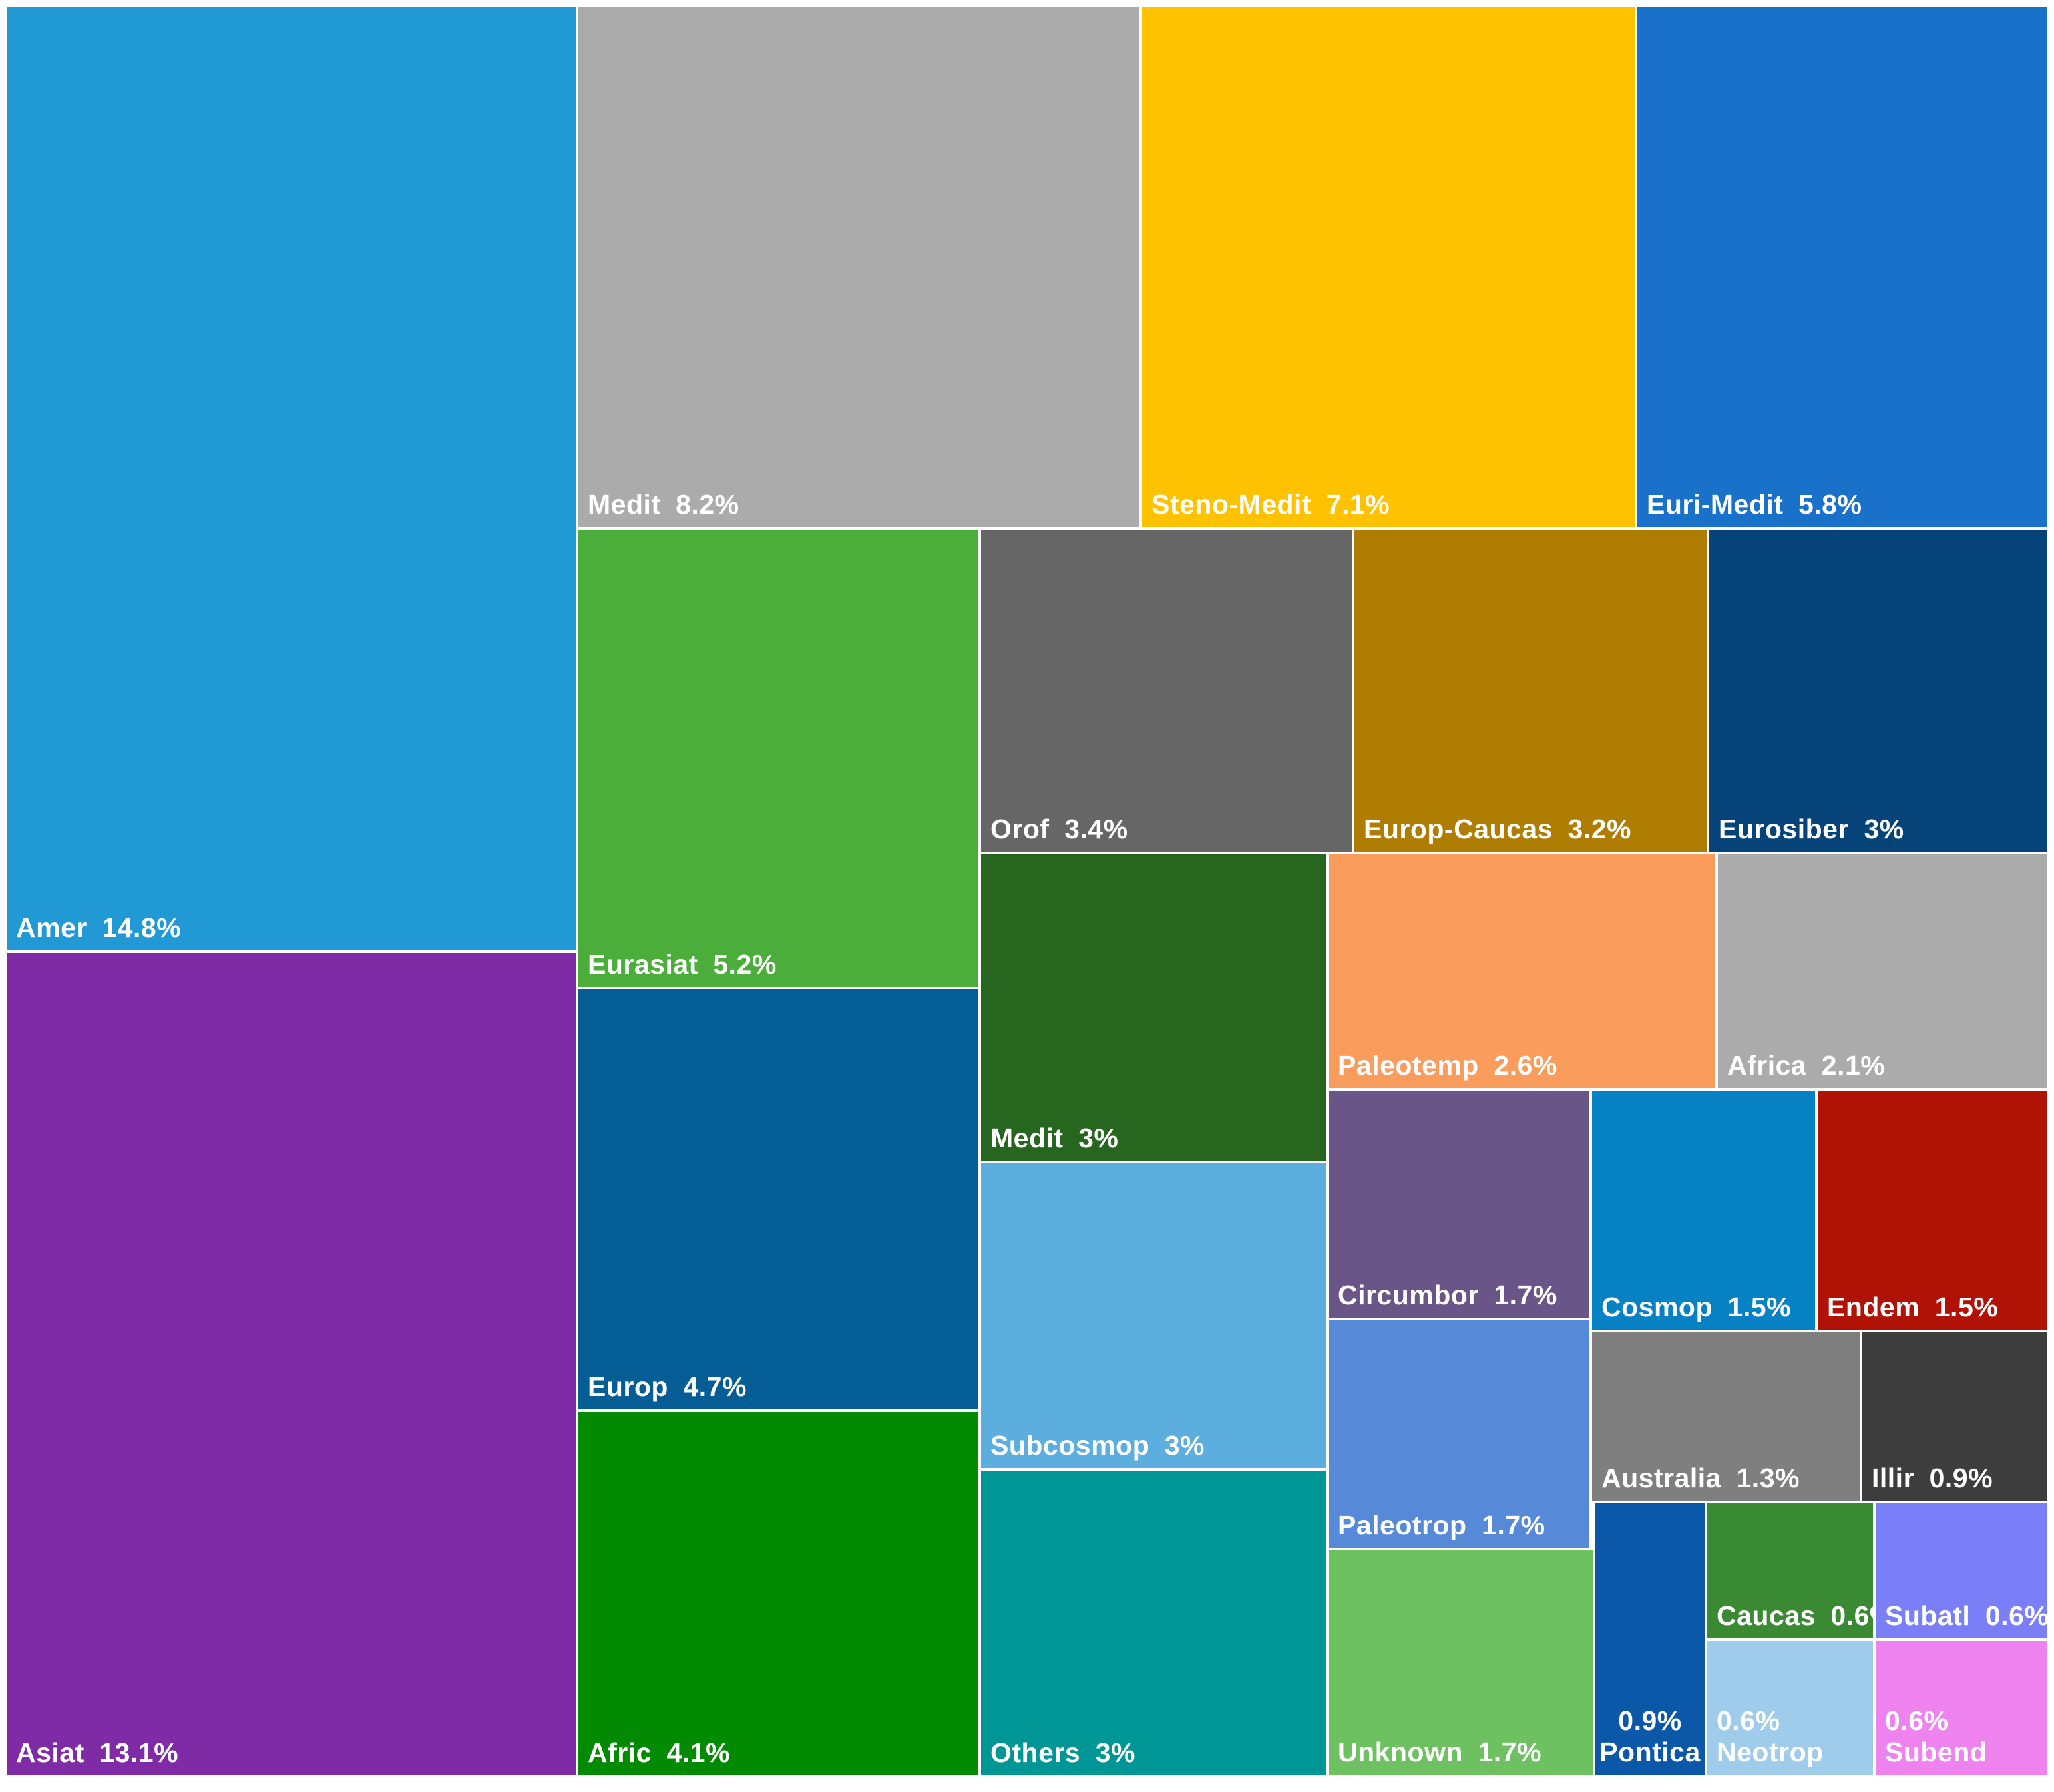 The image size is (2054, 1792). I want to click on tile-name: Subcosmop, so click(1070, 1445).